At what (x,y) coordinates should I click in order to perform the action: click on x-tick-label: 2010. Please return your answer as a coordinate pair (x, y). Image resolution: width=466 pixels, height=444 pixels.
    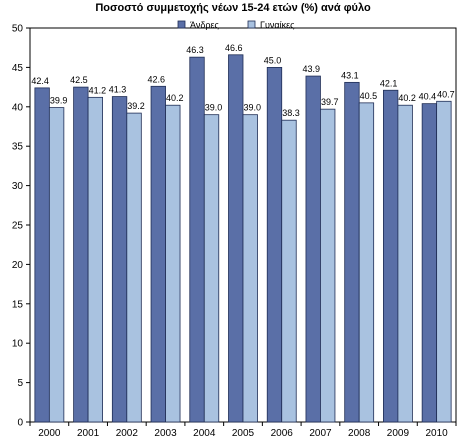
    Looking at the image, I should click on (437, 433).